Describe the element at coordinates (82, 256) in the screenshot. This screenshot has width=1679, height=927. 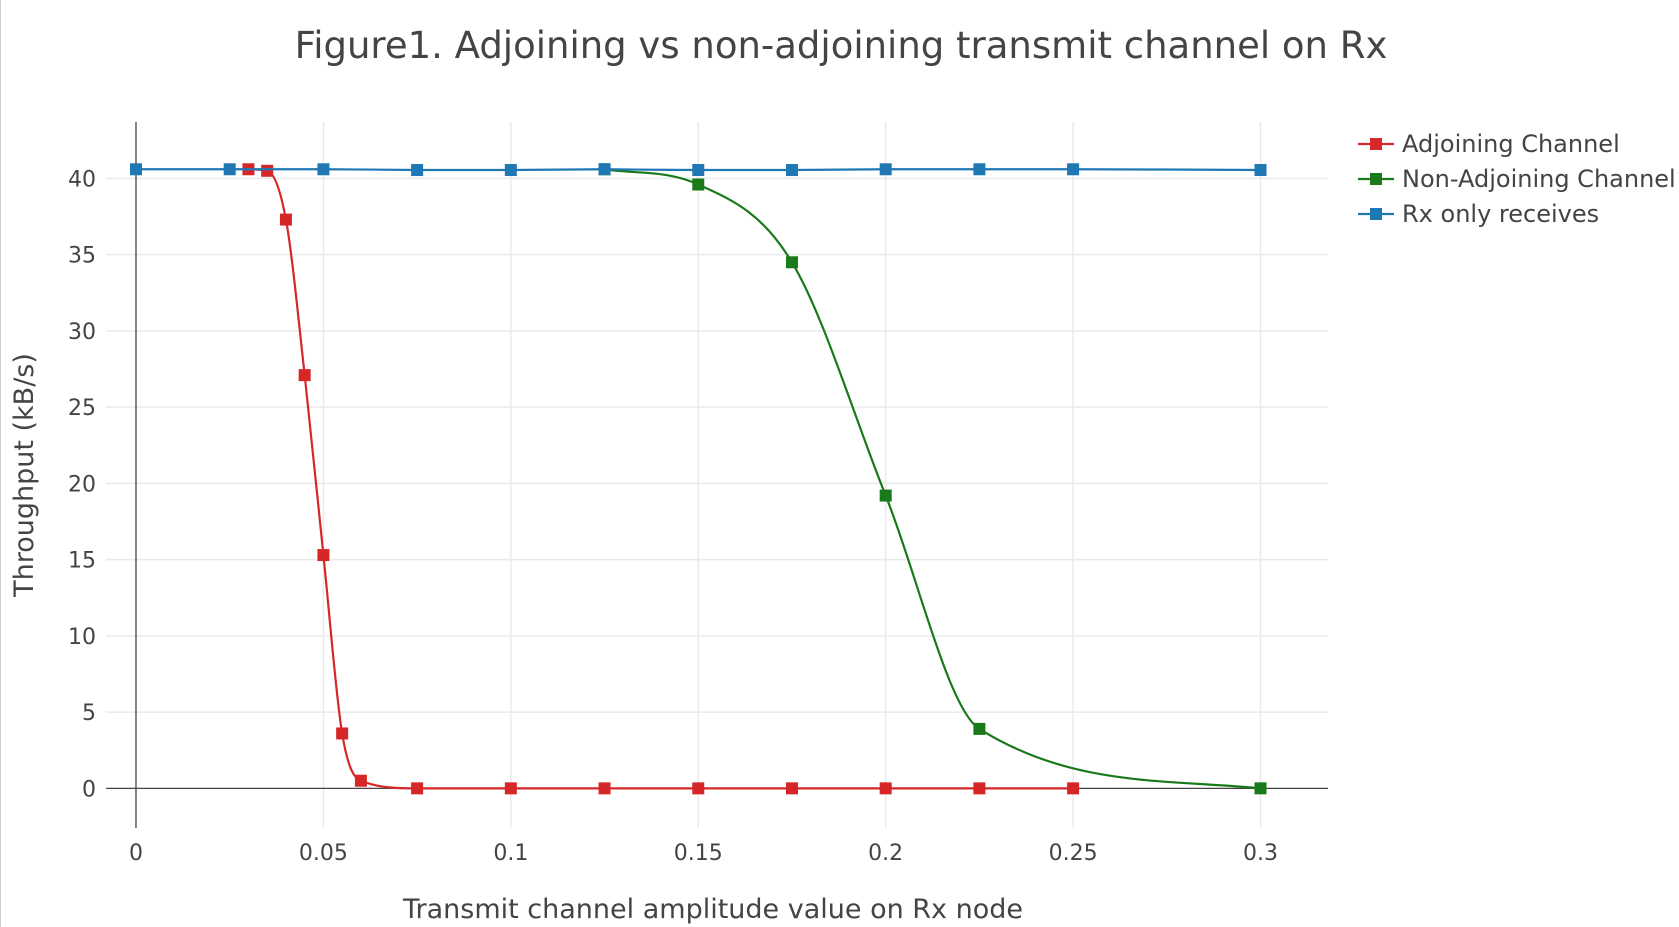
I see `y-tick-label: 35` at that location.